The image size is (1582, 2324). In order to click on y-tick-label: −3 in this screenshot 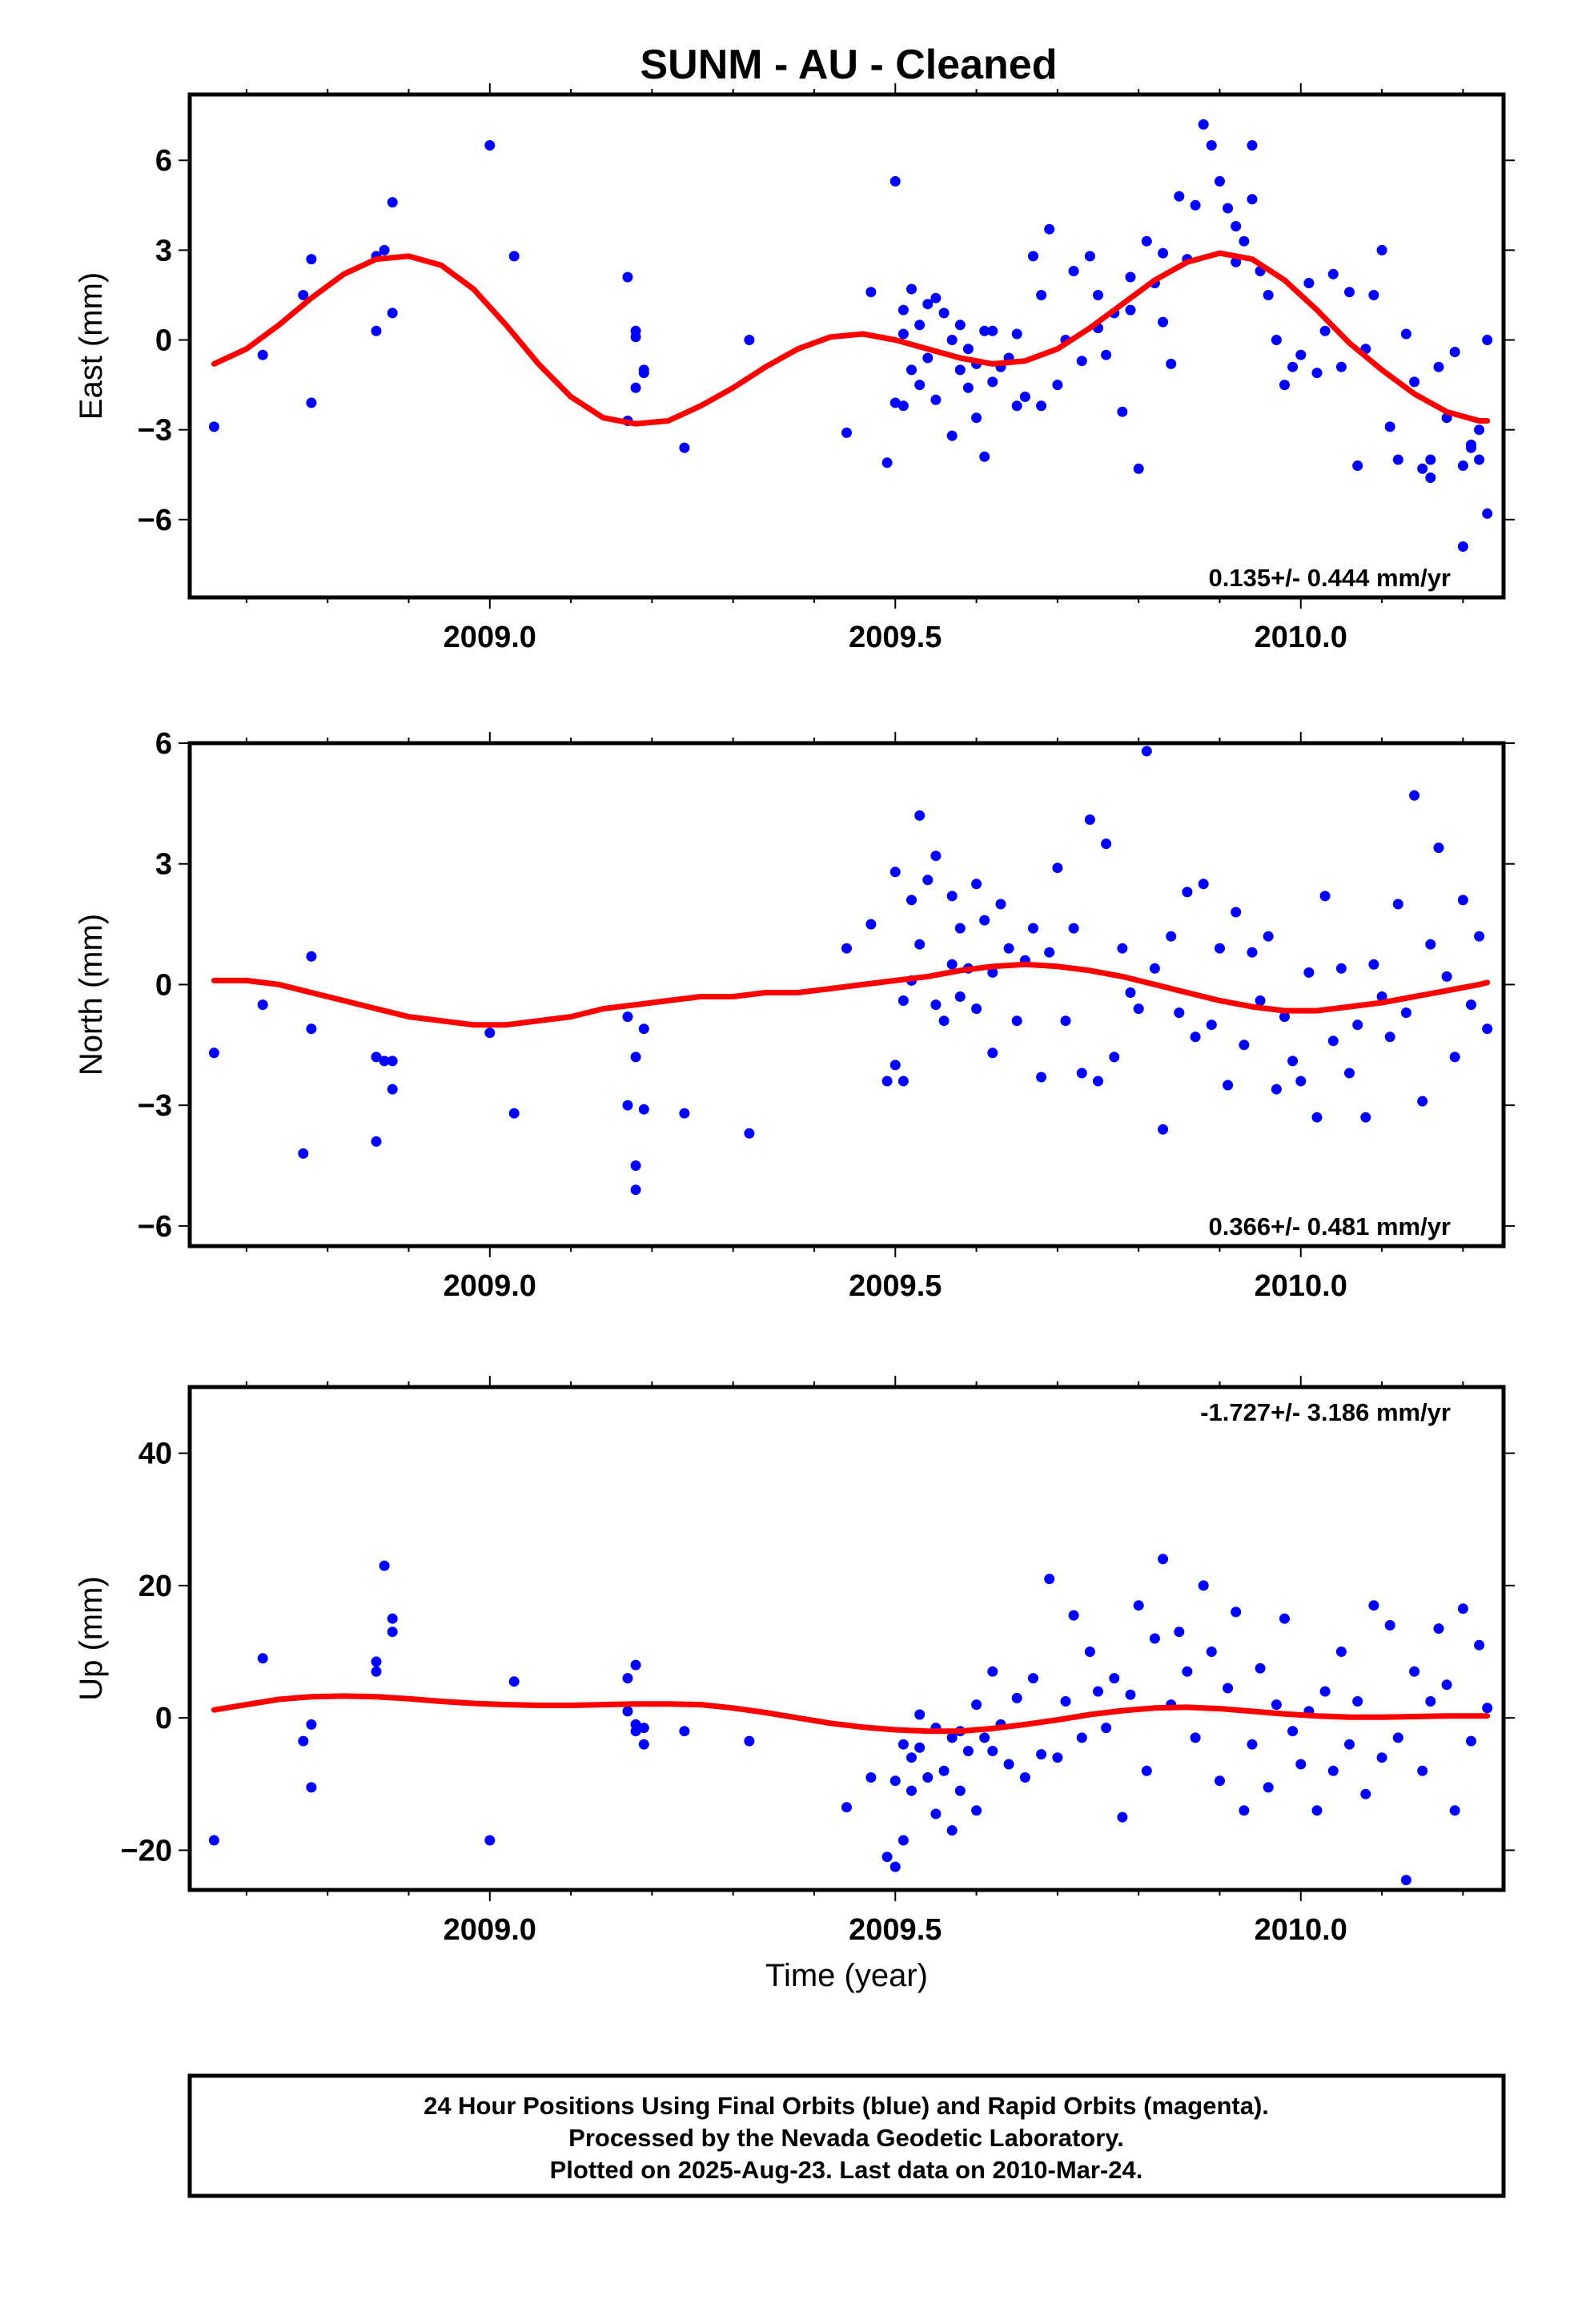, I will do `click(155, 1106)`.